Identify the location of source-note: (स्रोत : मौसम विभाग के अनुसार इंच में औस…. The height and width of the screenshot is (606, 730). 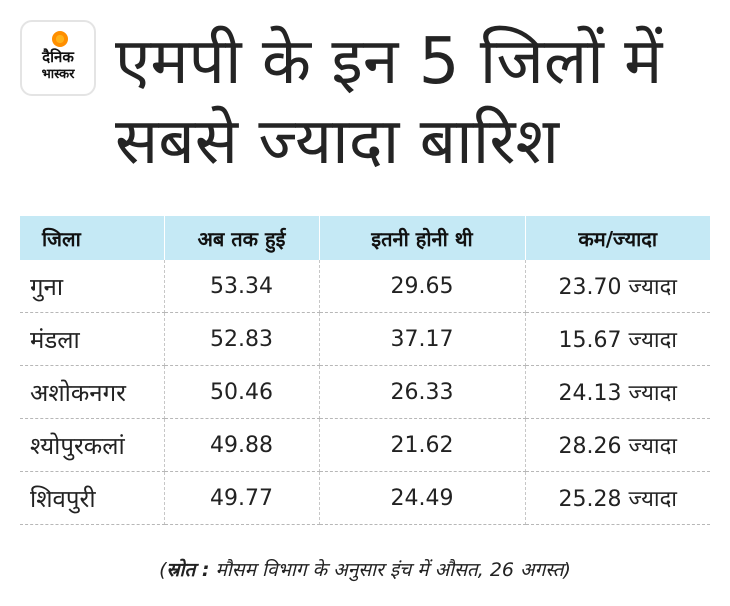
(365, 569).